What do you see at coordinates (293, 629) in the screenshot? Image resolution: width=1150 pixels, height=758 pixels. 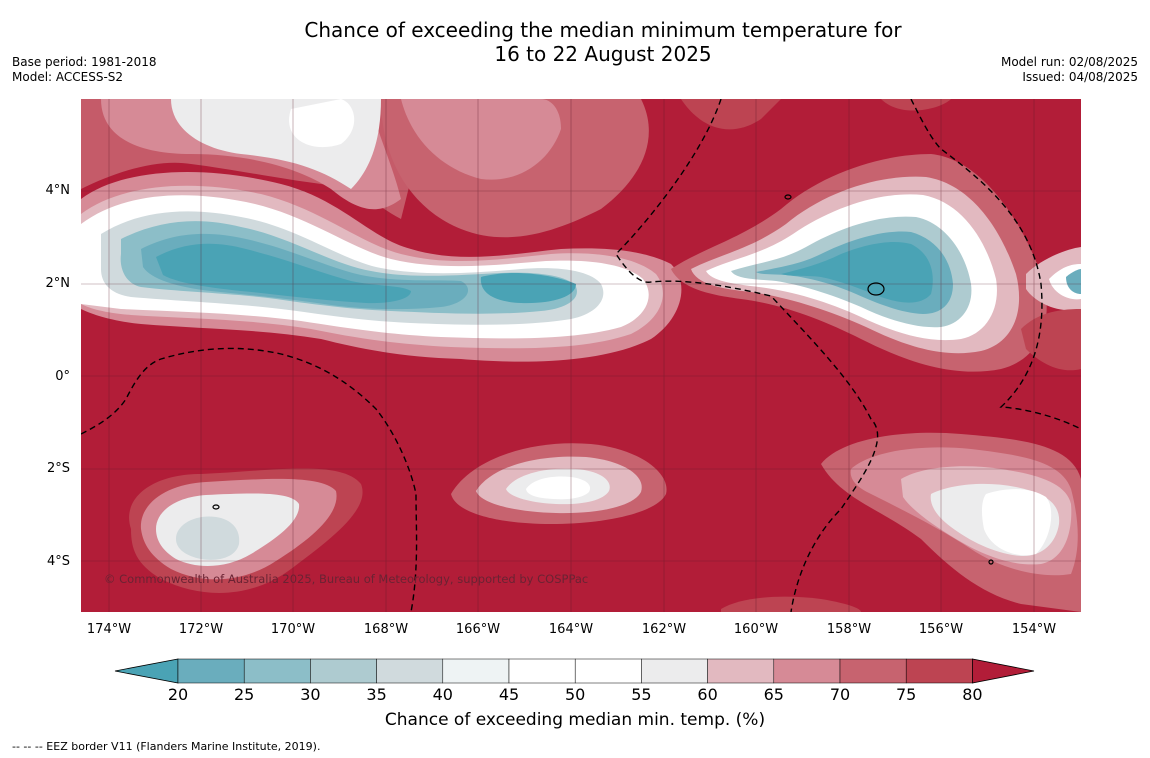 I see `lon-label-170w: 170°W` at bounding box center [293, 629].